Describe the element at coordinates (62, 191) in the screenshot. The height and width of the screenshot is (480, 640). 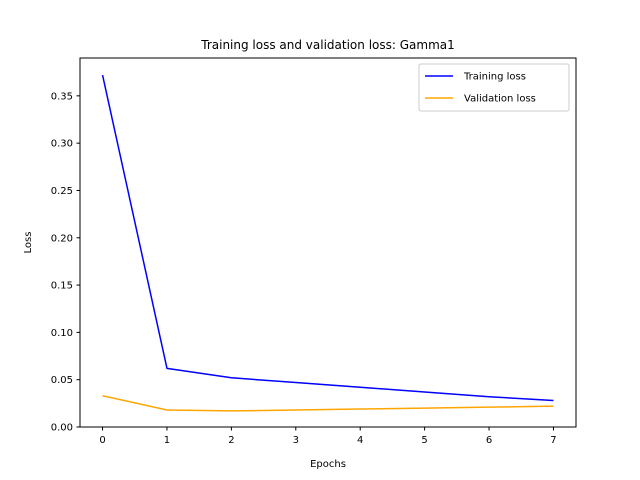
I see `y-tick-label: 0.25` at that location.